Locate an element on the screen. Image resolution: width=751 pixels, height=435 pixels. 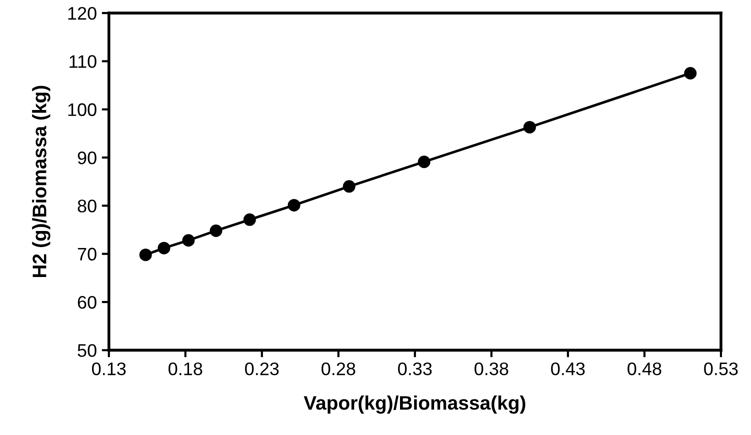
y-tick-label: 90 is located at coordinates (87, 157).